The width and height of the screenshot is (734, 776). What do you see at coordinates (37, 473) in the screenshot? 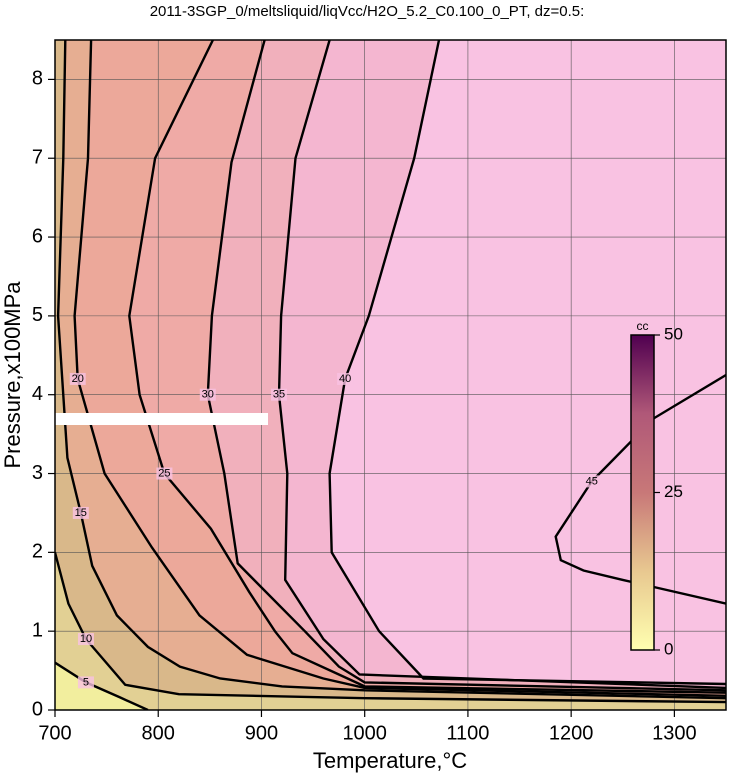
I see `y-tick-label: 3` at bounding box center [37, 473].